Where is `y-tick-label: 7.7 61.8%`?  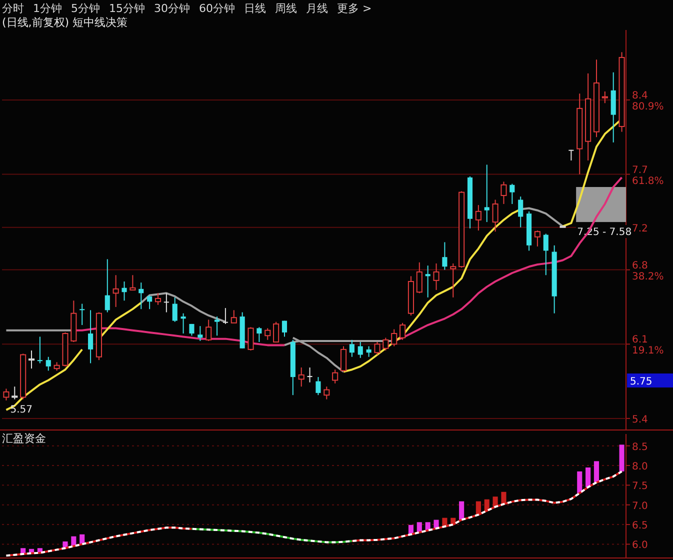
y-tick-label: 7.7 61.8% is located at coordinates (648, 175).